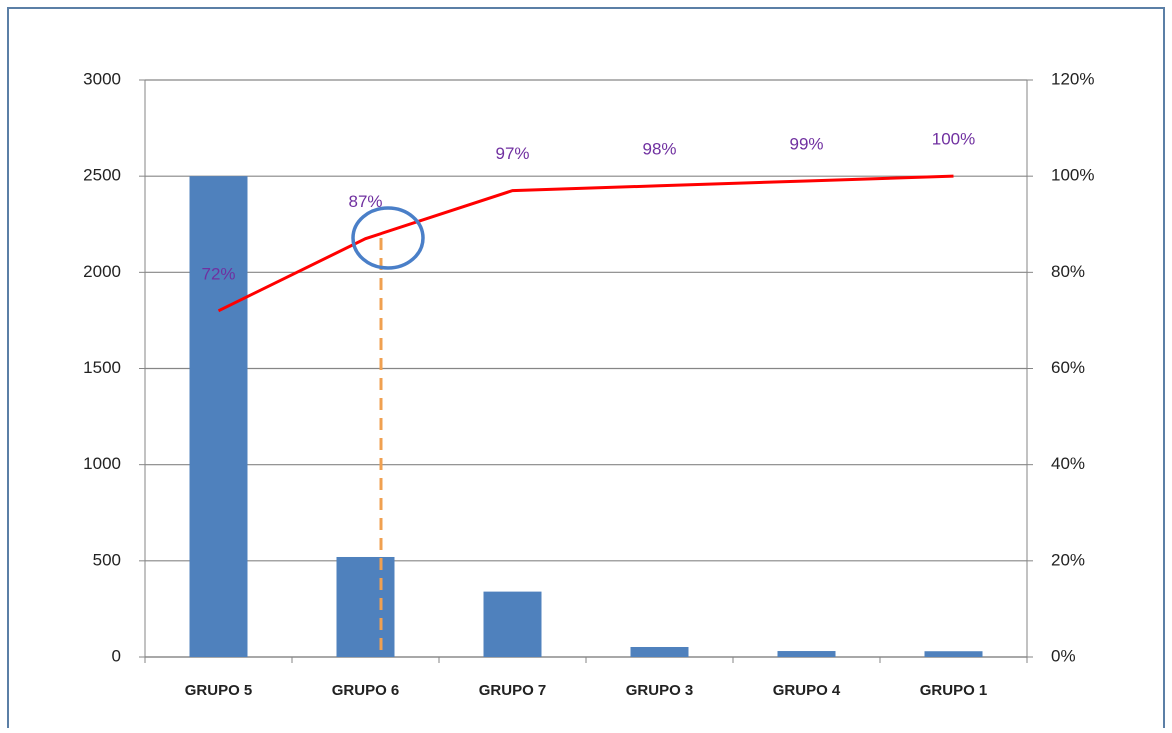 The height and width of the screenshot is (733, 1172). I want to click on y-tick-label: 0, so click(116, 655).